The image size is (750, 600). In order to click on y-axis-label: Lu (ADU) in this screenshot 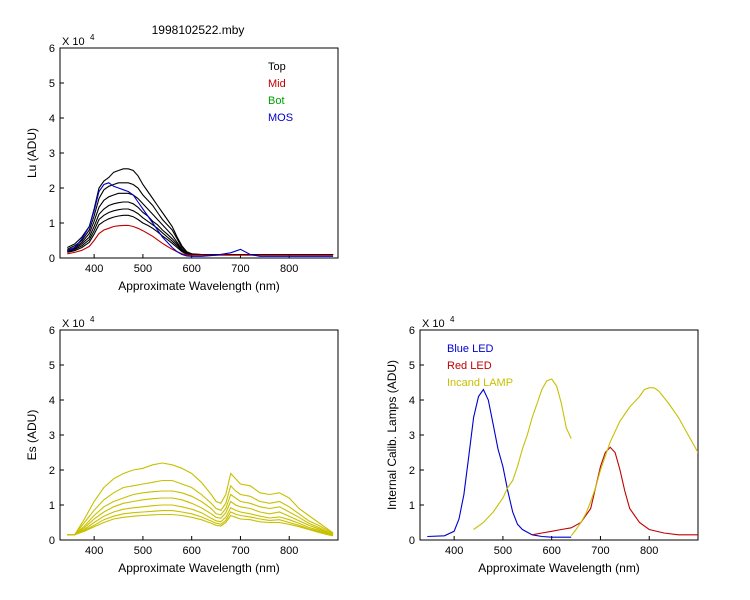, I will do `click(32, 153)`.